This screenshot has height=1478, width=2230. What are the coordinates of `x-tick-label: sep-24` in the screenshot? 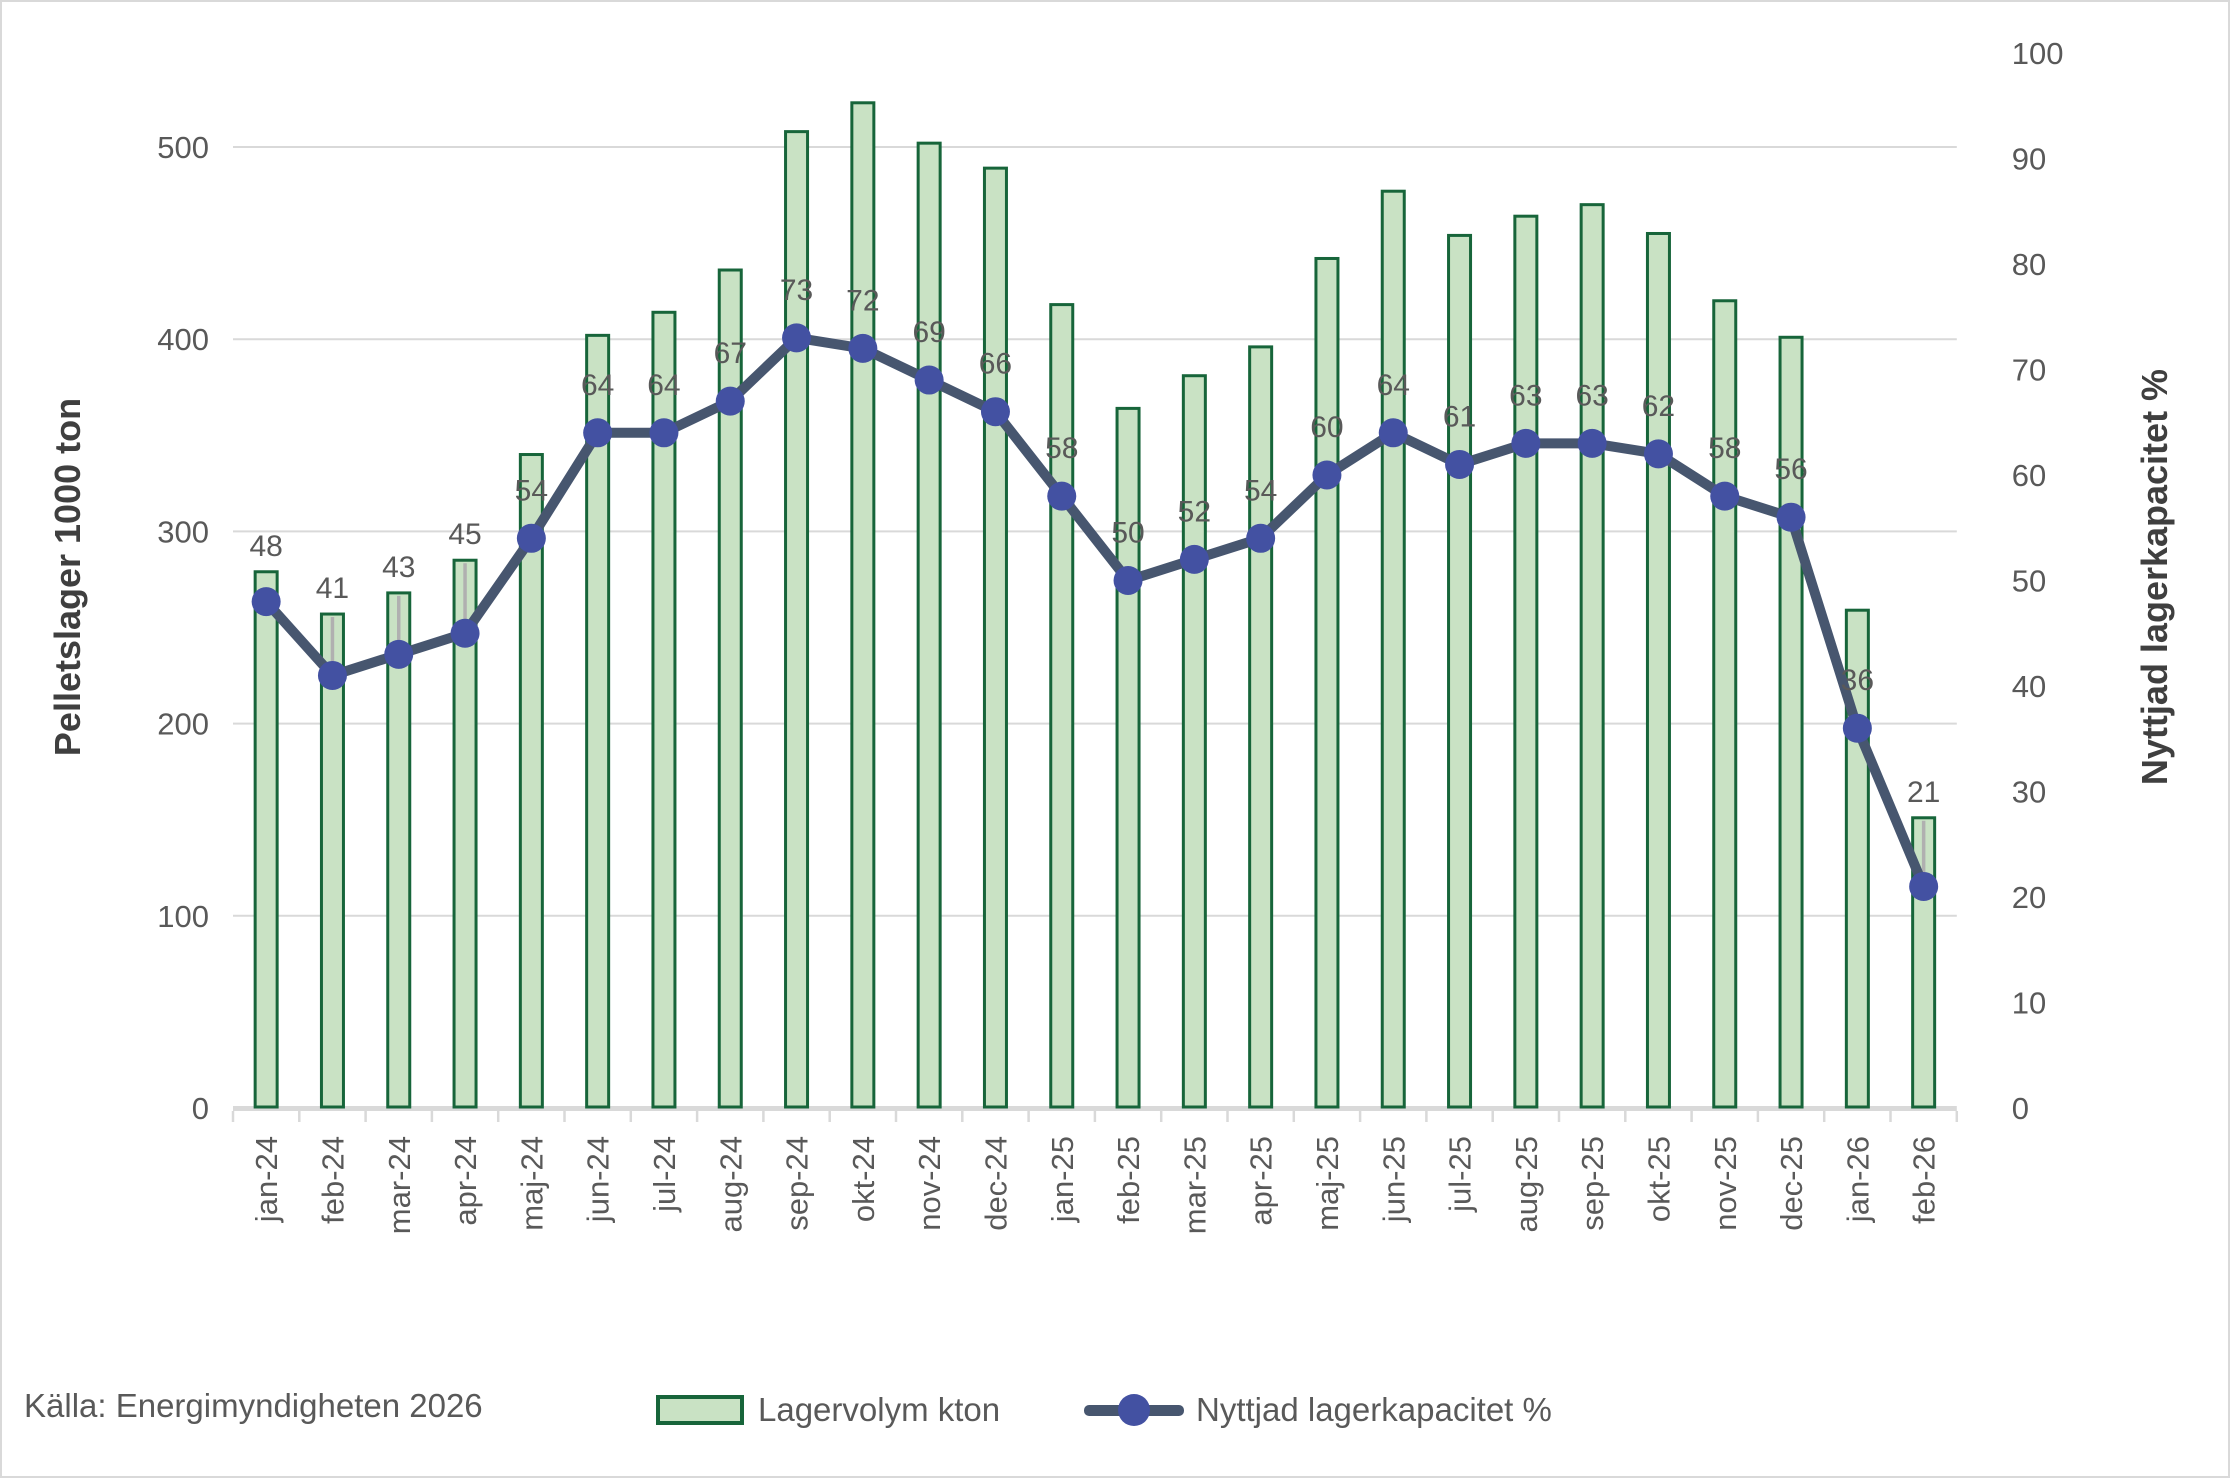 It's located at (797, 1183).